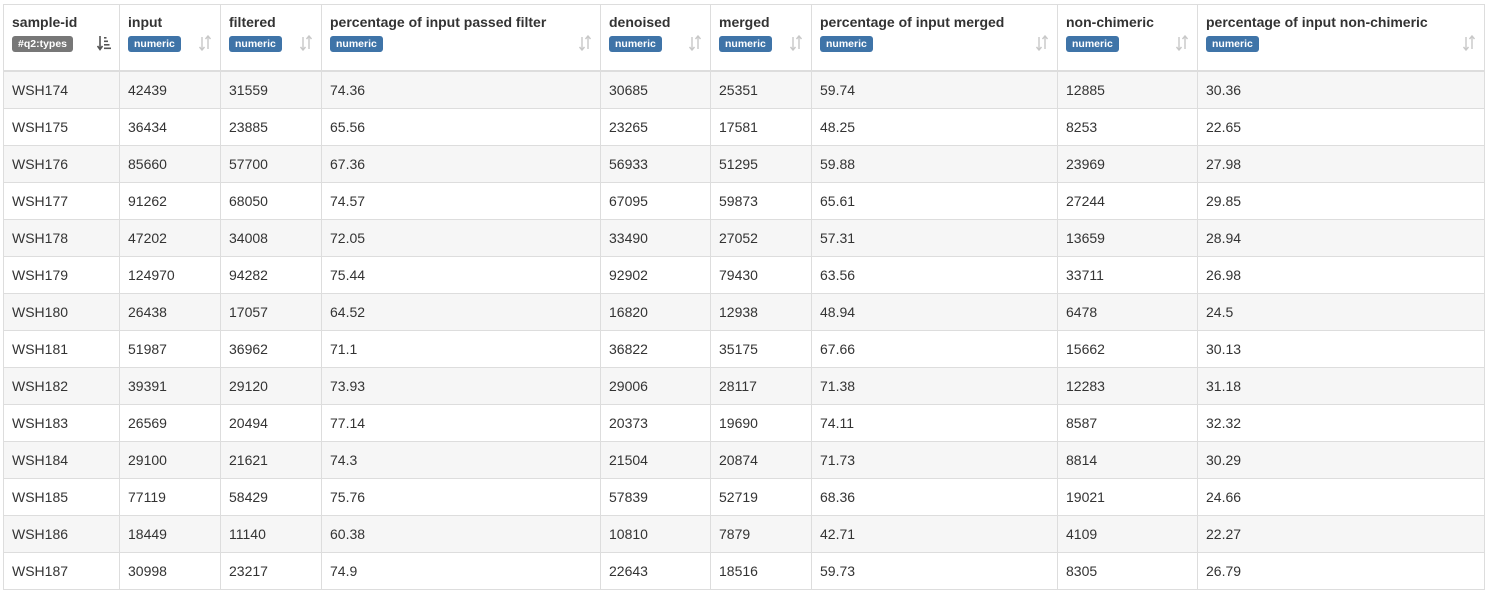 This screenshot has height=590, width=1486. What do you see at coordinates (1341, 275) in the screenshot?
I see `cell-pct-non-chimeric: 26.98` at bounding box center [1341, 275].